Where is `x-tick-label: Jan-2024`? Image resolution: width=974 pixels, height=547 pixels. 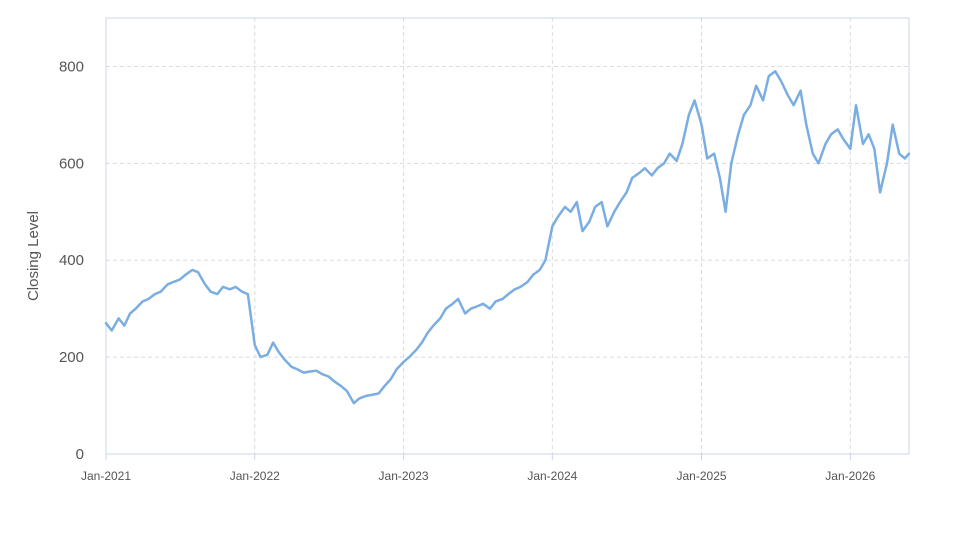
x-tick-label: Jan-2024 is located at coordinates (552, 476).